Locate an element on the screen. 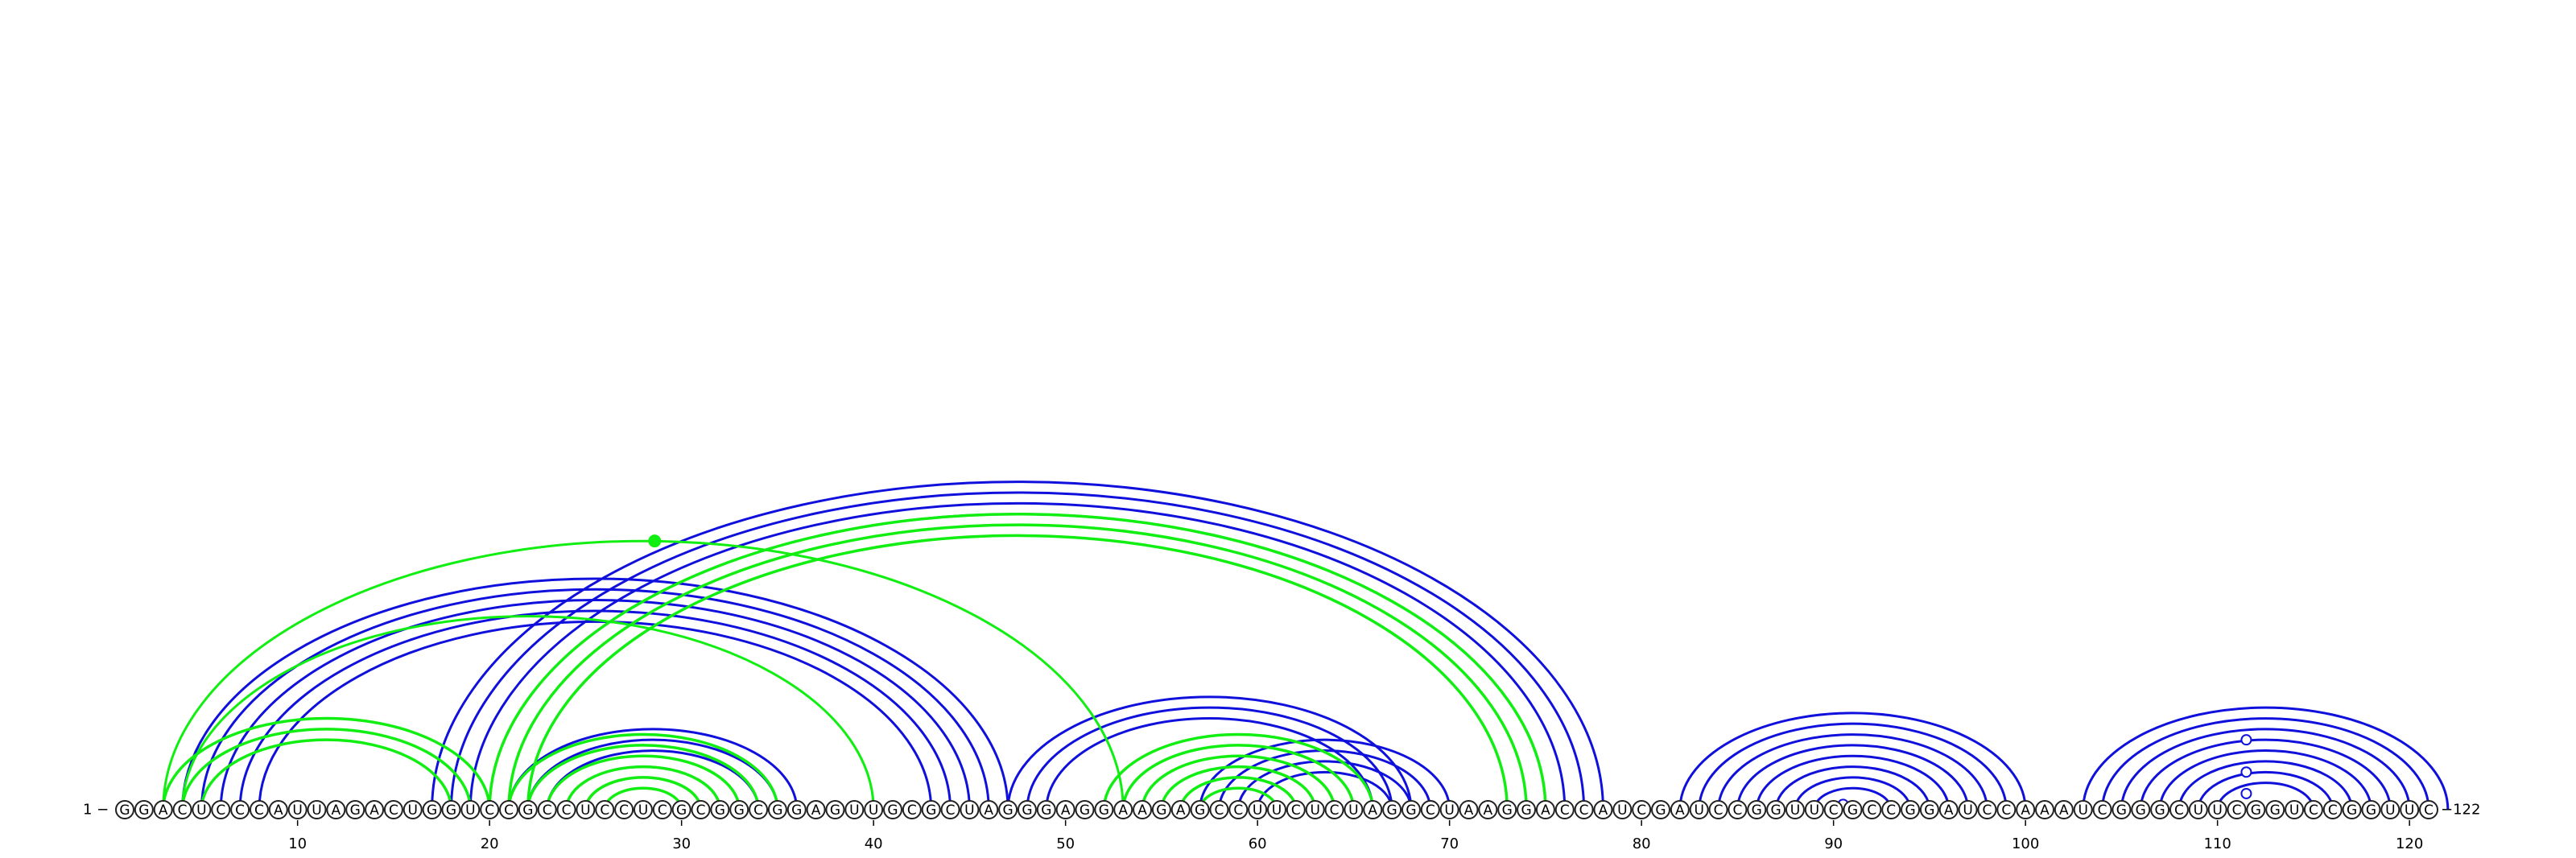 This screenshot has height=858, width=2576. tick-label: 80 is located at coordinates (1642, 844).